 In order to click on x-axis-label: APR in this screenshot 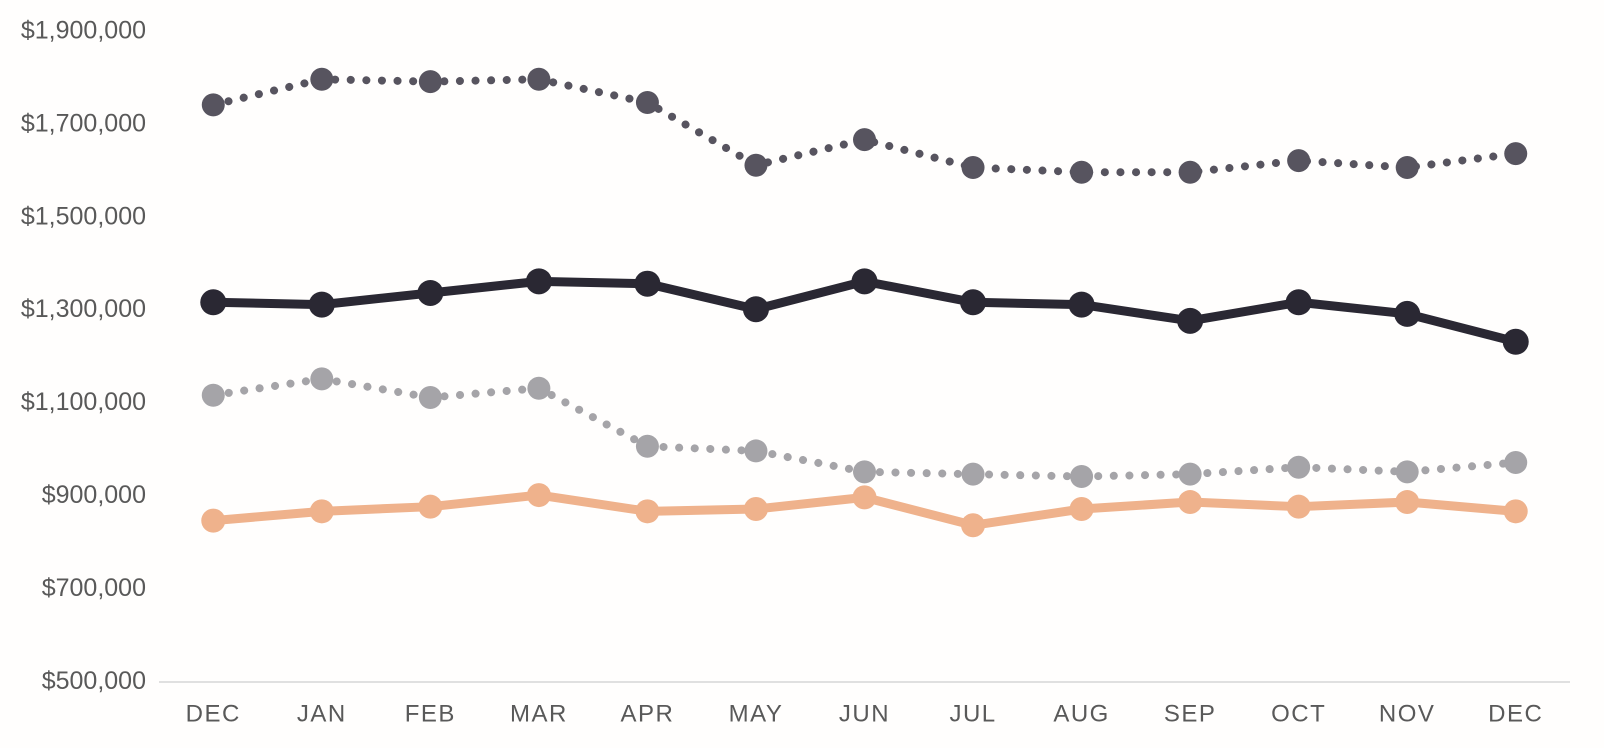, I will do `click(647, 714)`.